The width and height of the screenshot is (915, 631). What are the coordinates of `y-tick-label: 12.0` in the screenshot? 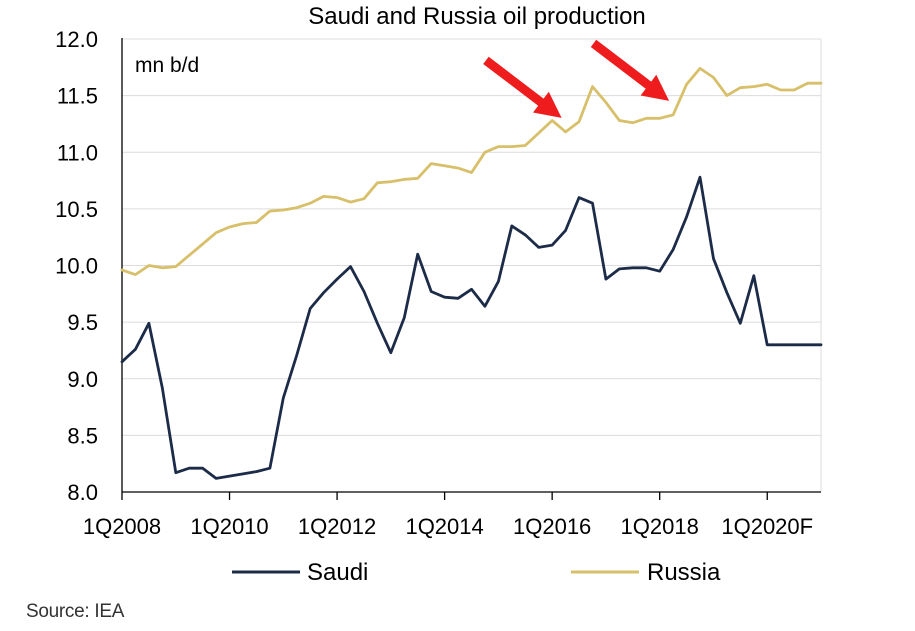 It's located at (76, 39).